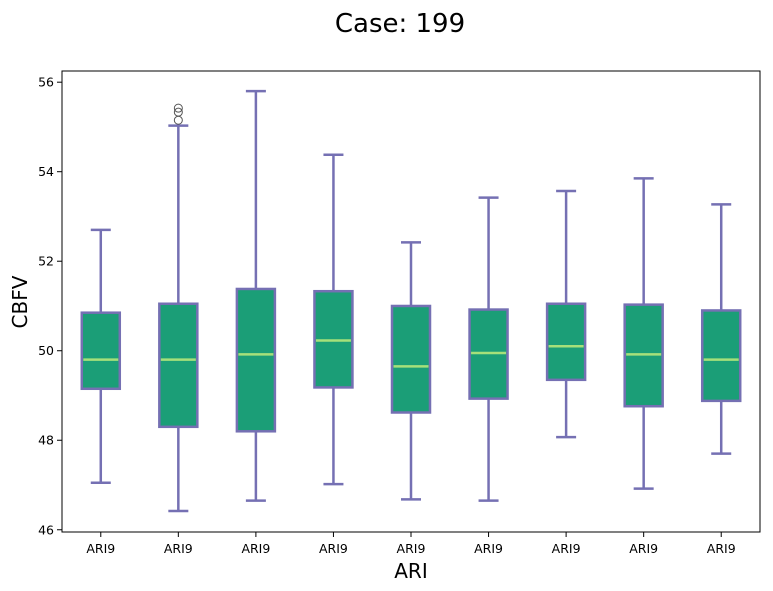 This screenshot has width=773, height=591. Describe the element at coordinates (46, 82) in the screenshot. I see `y-tick-label: 56` at that location.